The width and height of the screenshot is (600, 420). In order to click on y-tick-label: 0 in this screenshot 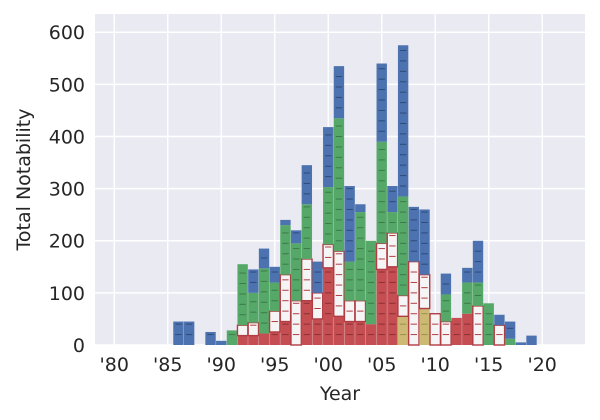, I will do `click(79, 346)`.